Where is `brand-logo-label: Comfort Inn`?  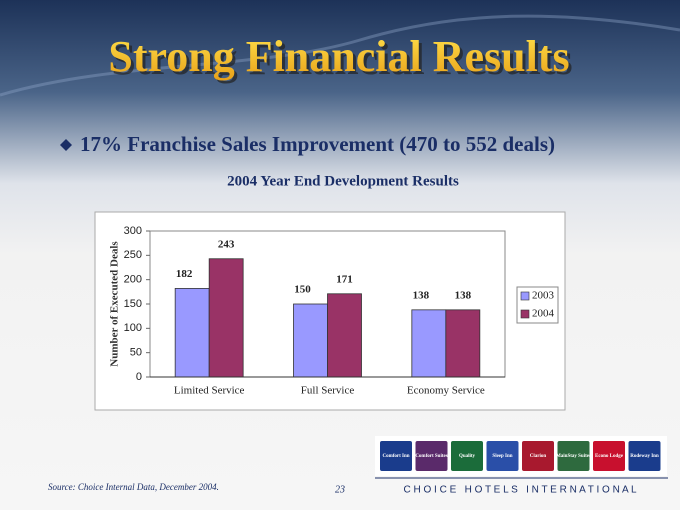
brand-logo-label: Comfort Inn is located at coordinates (395, 456).